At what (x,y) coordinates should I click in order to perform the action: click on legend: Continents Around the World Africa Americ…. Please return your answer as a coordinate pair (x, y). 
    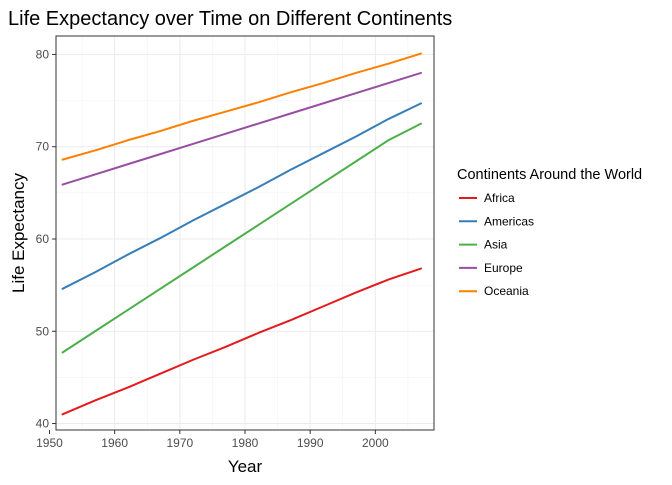
    Looking at the image, I should click on (549, 232).